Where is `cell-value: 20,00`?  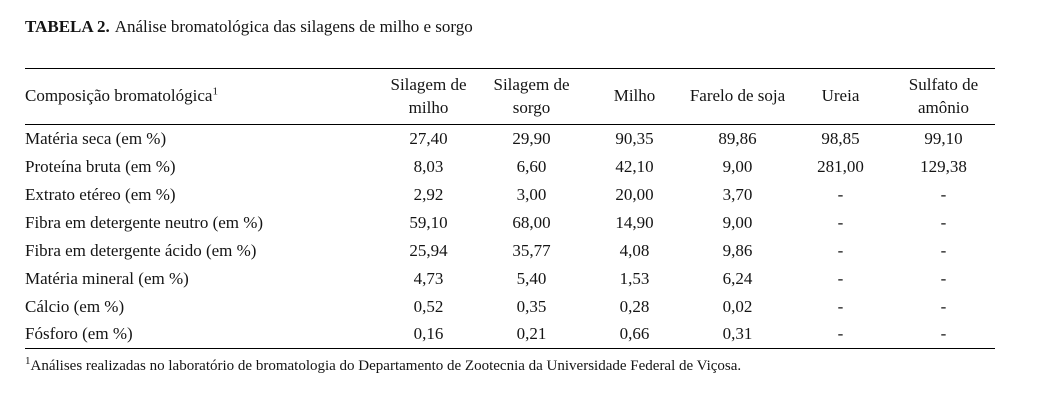
cell-value: 20,00 is located at coordinates (634, 194).